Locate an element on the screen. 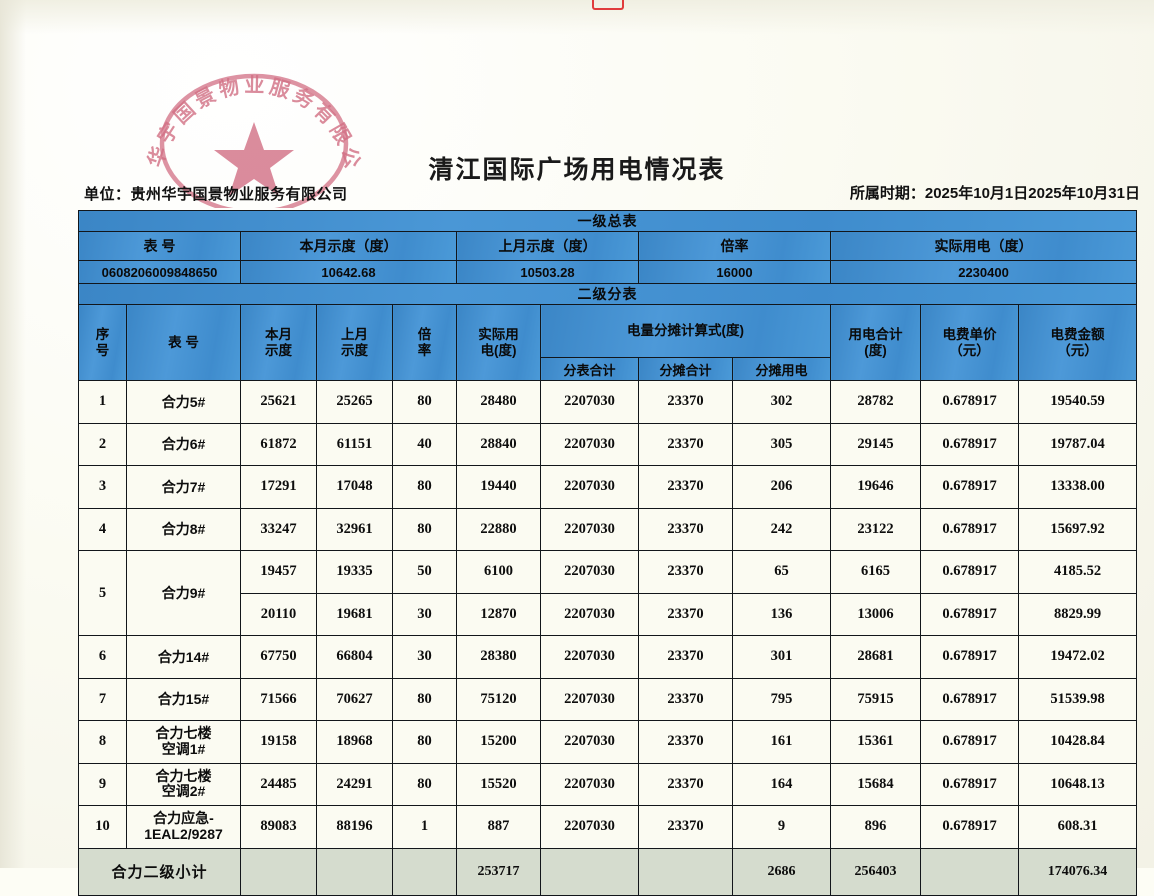  cell-previous-reading: 66804 is located at coordinates (354, 657).